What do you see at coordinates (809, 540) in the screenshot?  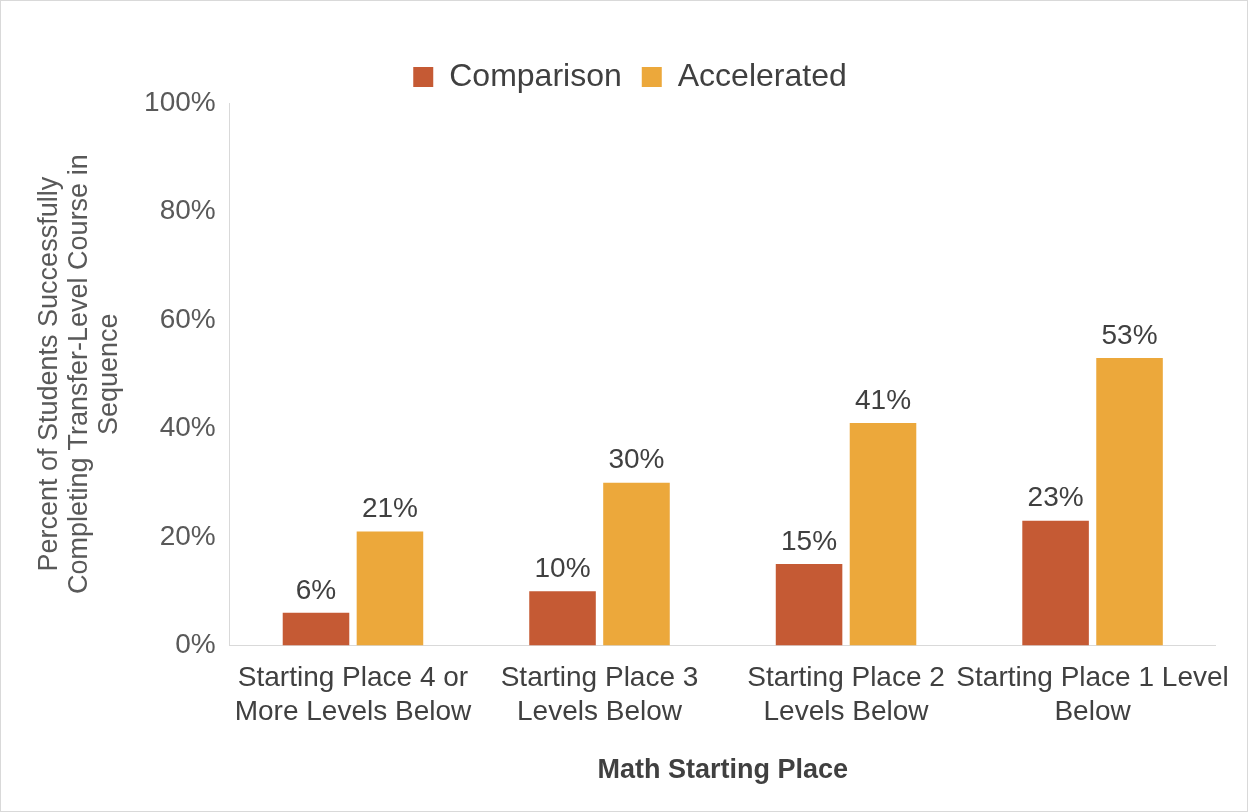 I see `data-label: 15%` at bounding box center [809, 540].